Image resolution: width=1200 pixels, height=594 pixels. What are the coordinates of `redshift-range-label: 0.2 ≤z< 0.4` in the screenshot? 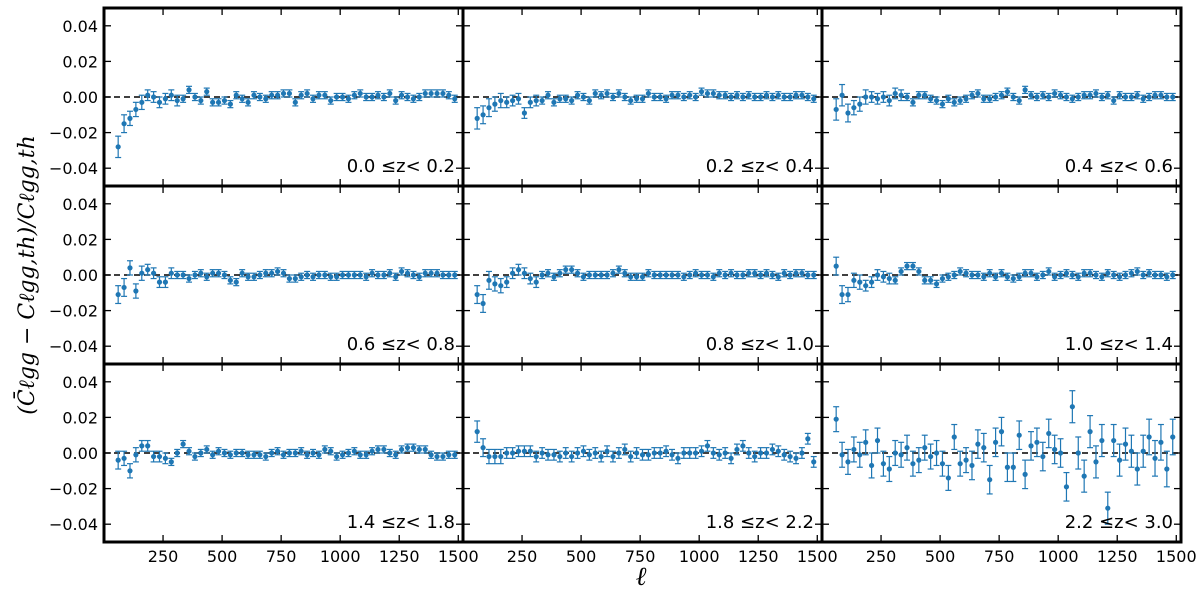 It's located at (760, 166).